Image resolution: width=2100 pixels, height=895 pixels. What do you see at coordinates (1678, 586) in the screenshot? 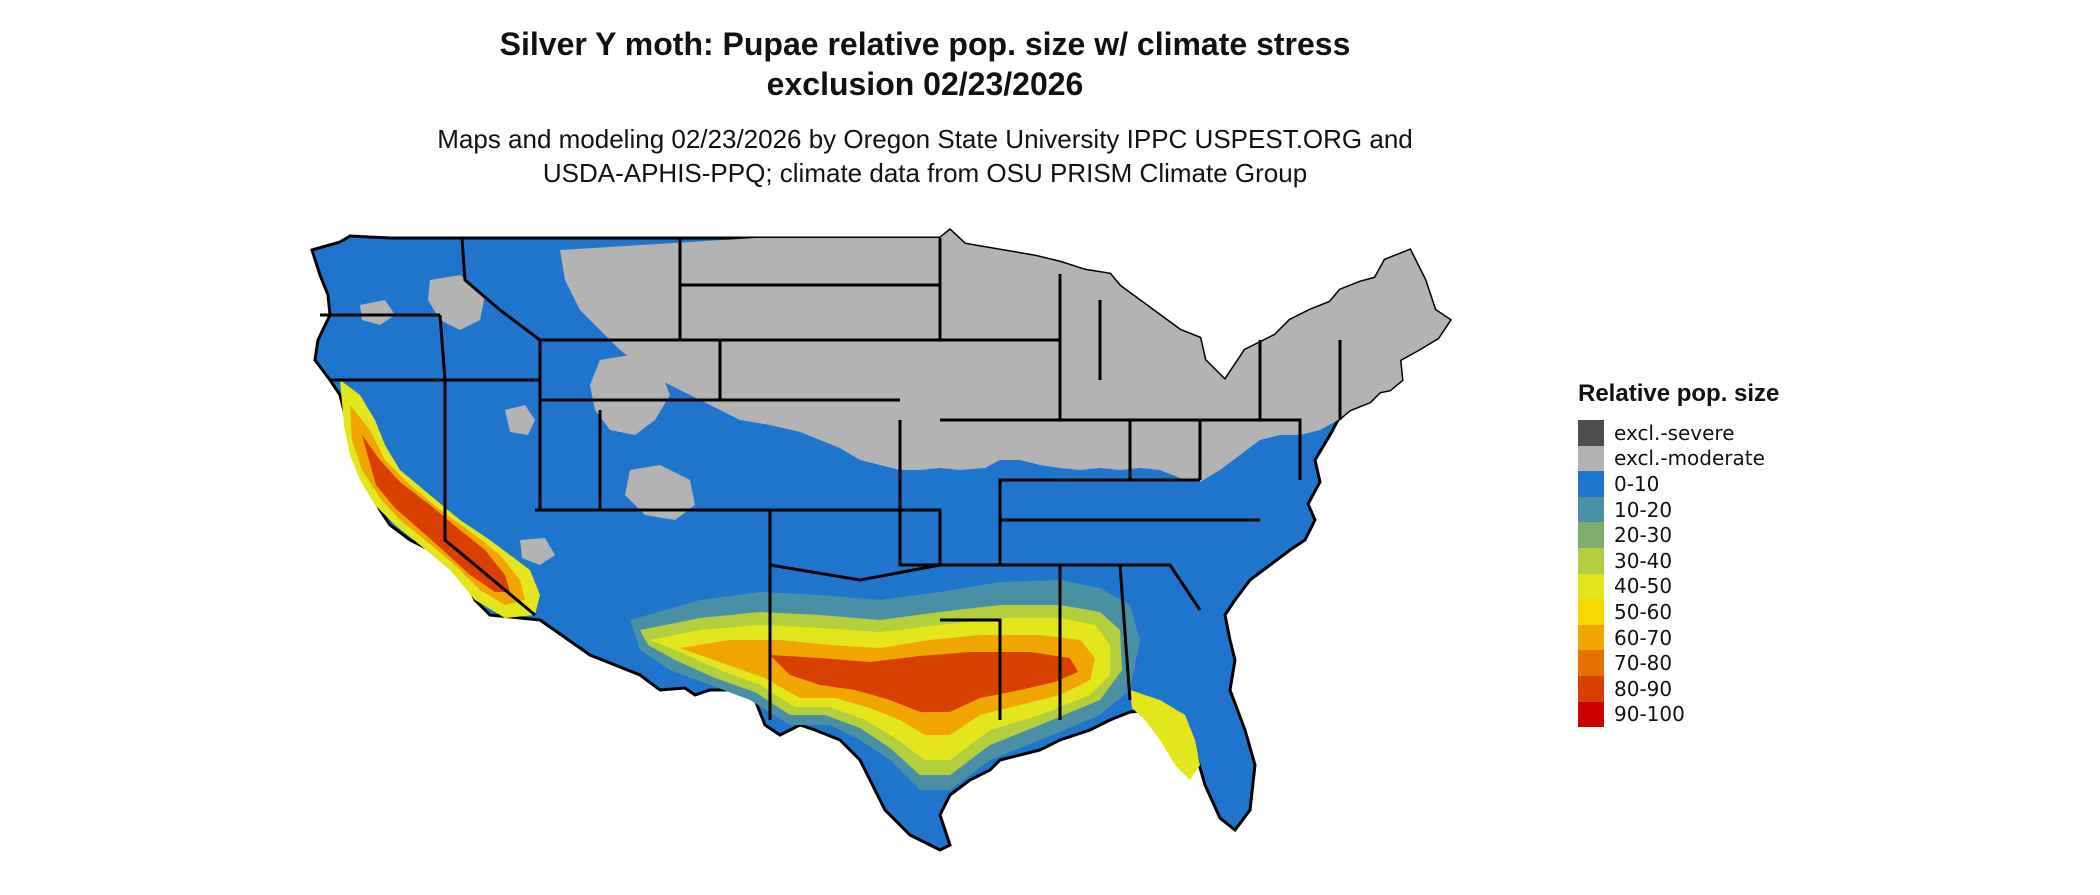
I see `legend-item: 40-50` at bounding box center [1678, 586].